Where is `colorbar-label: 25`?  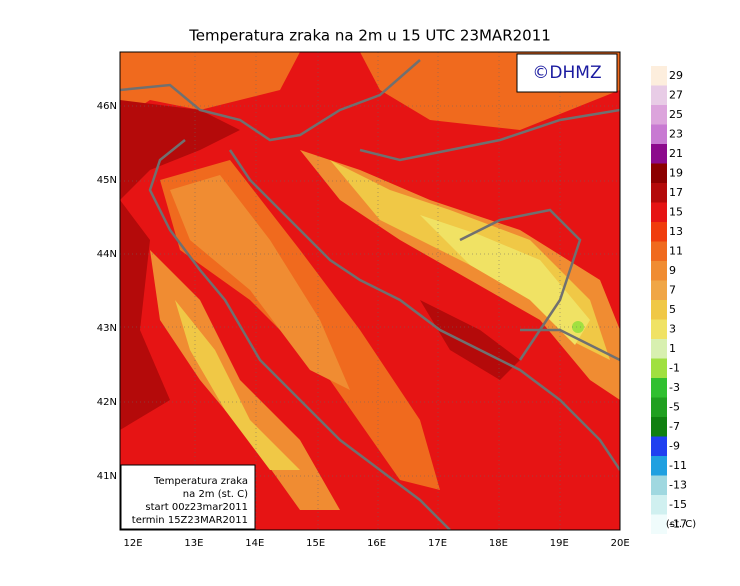
colorbar-label: 25 is located at coordinates (676, 114).